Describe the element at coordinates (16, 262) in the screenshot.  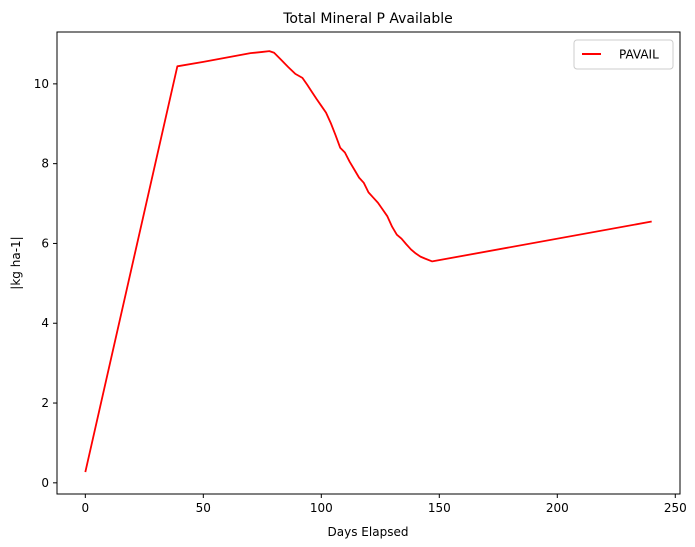
I see `y-axis-title: |kg ha-1|` at that location.